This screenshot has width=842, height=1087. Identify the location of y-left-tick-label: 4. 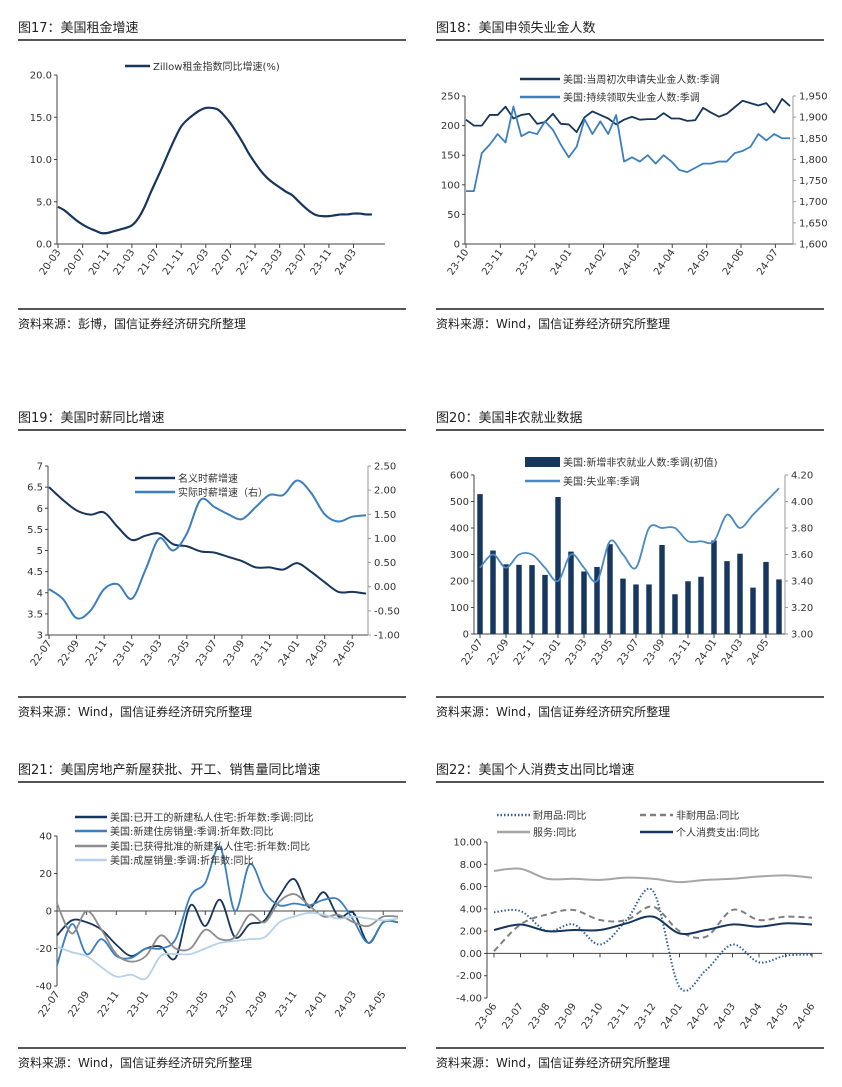
(40, 593).